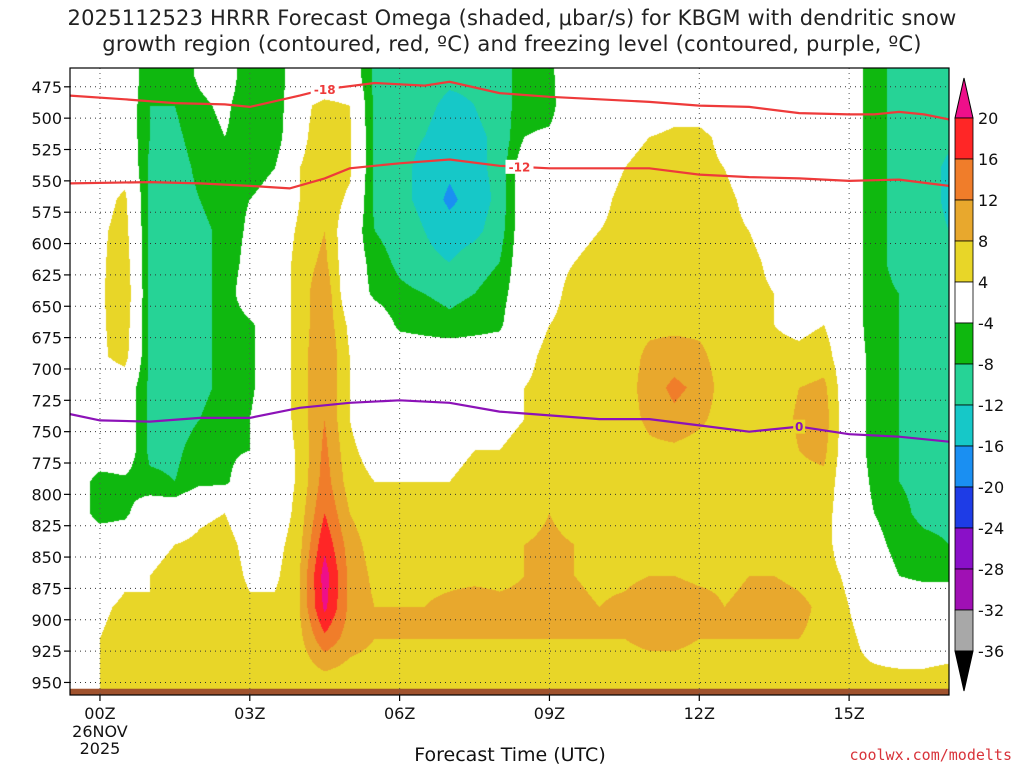 The image size is (1024, 768). What do you see at coordinates (988, 159) in the screenshot?
I see `colorbar-tick-label: 16` at bounding box center [988, 159].